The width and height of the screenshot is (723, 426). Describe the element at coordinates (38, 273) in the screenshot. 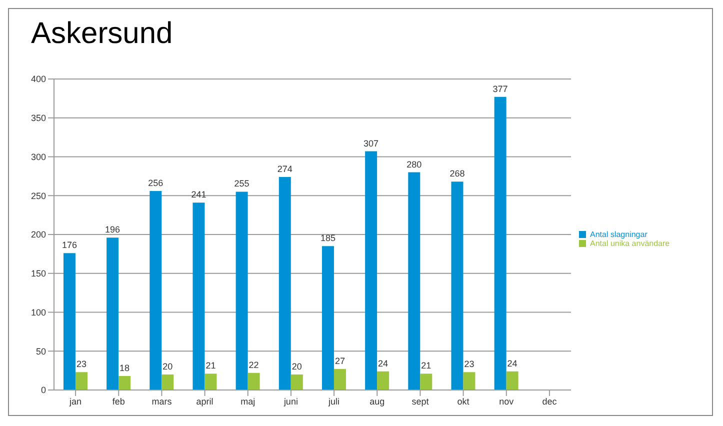

I see `y-tick-label: 150` at that location.